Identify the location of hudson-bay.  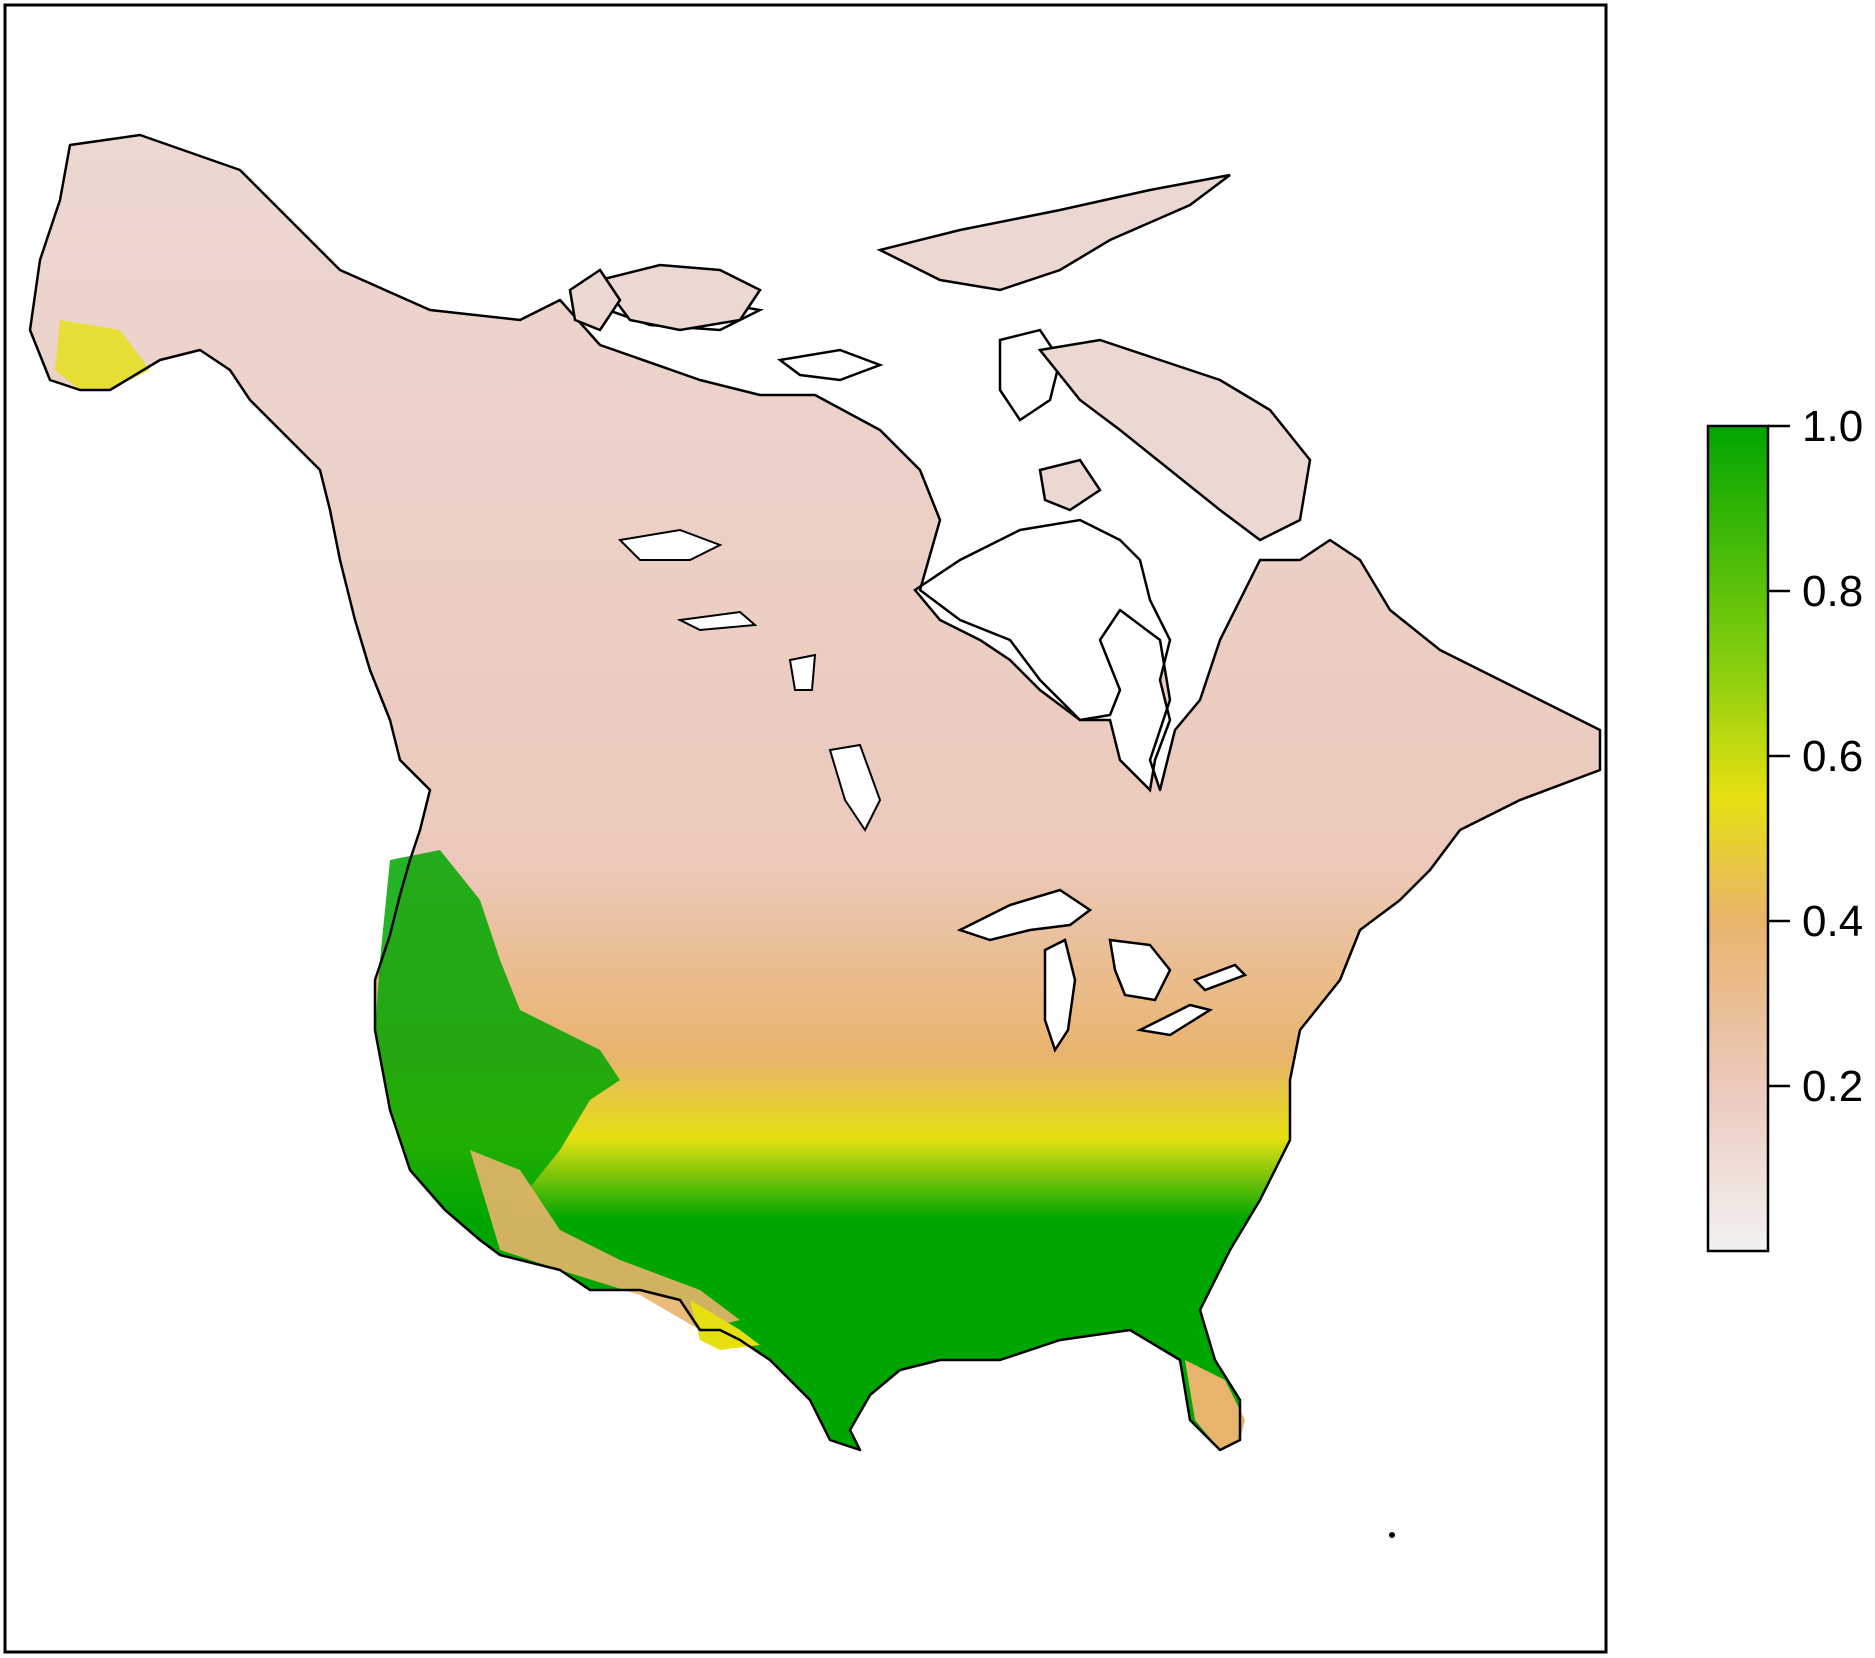
(1042, 655).